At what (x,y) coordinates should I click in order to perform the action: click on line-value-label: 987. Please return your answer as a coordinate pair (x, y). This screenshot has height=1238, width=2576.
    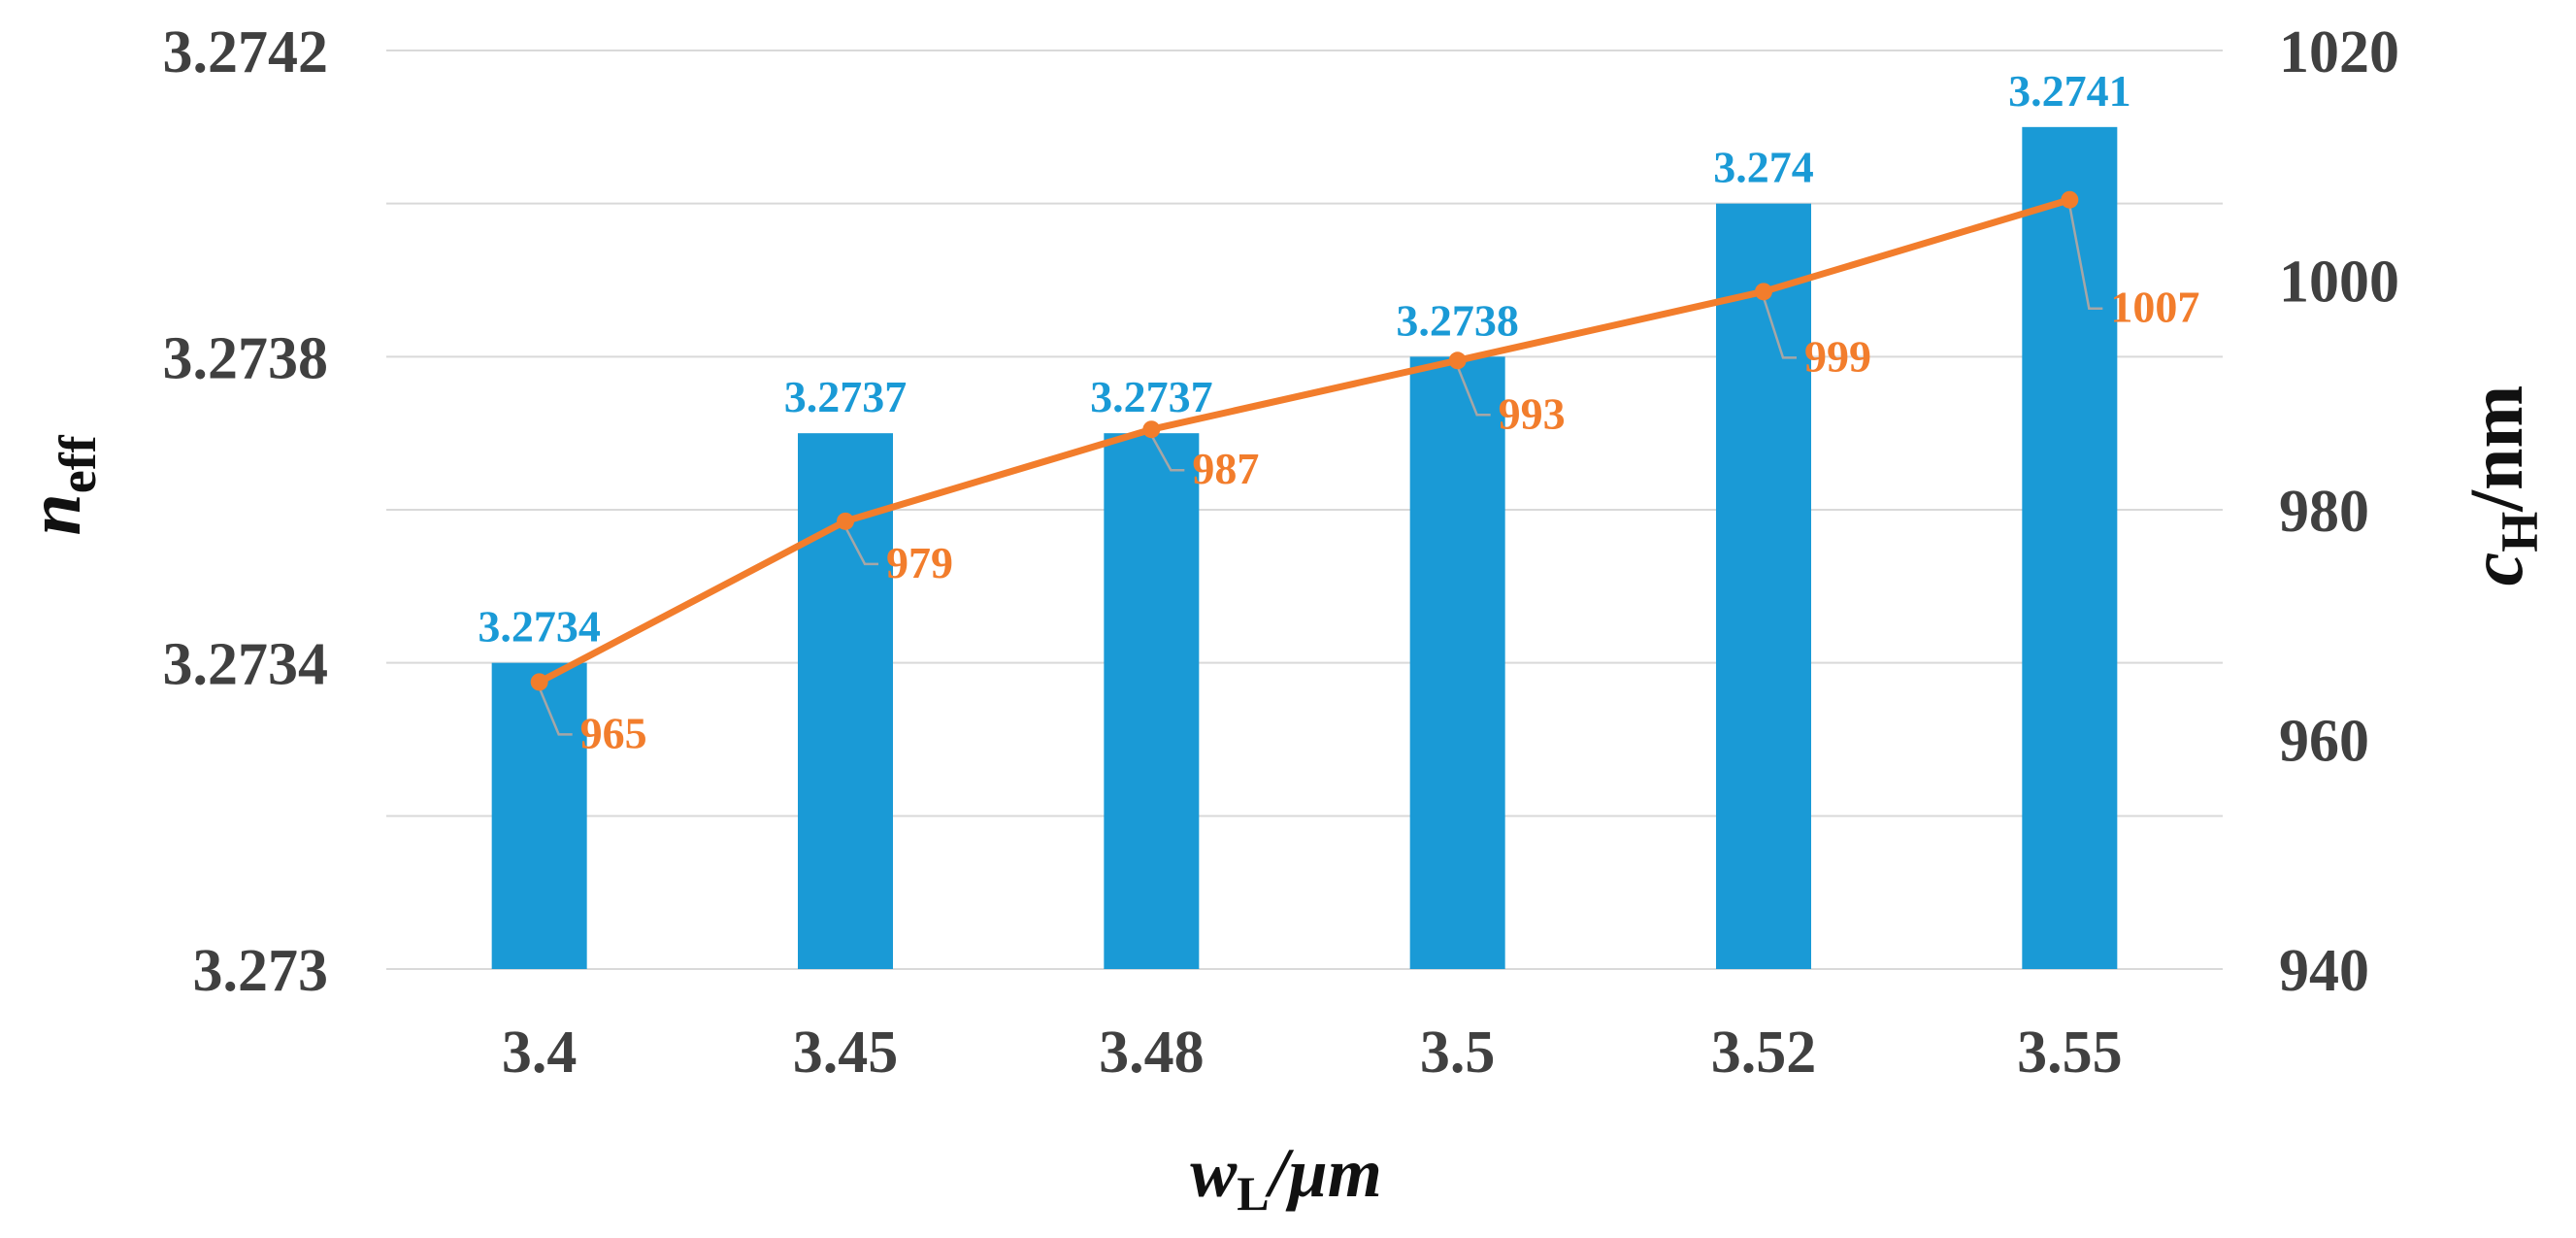
    Looking at the image, I should click on (1225, 468).